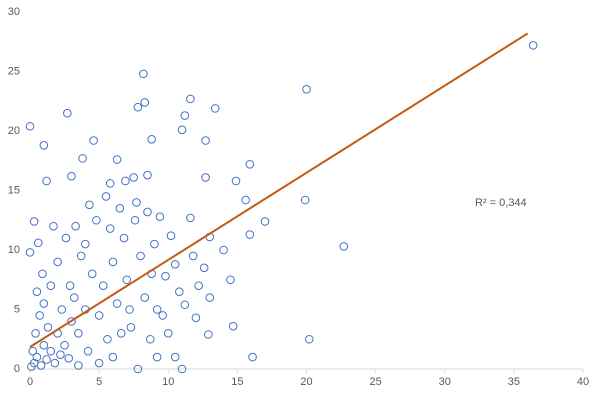 Image resolution: width=602 pixels, height=401 pixels. I want to click on annotation: R² = 0,344, so click(501, 203).